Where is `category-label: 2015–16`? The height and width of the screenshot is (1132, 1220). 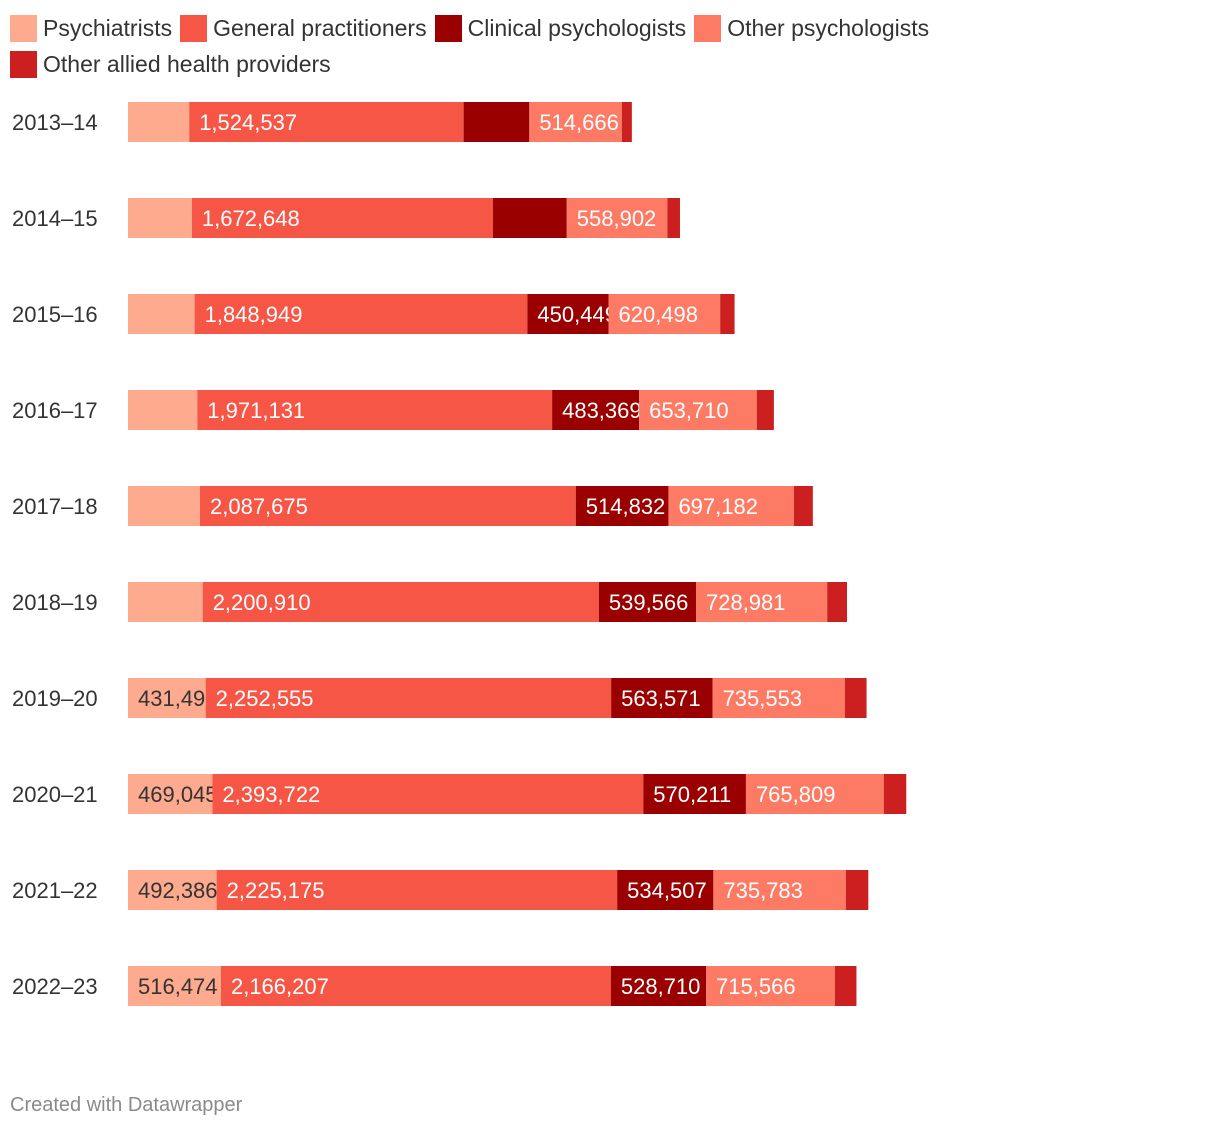 category-label: 2015–16 is located at coordinates (55, 314).